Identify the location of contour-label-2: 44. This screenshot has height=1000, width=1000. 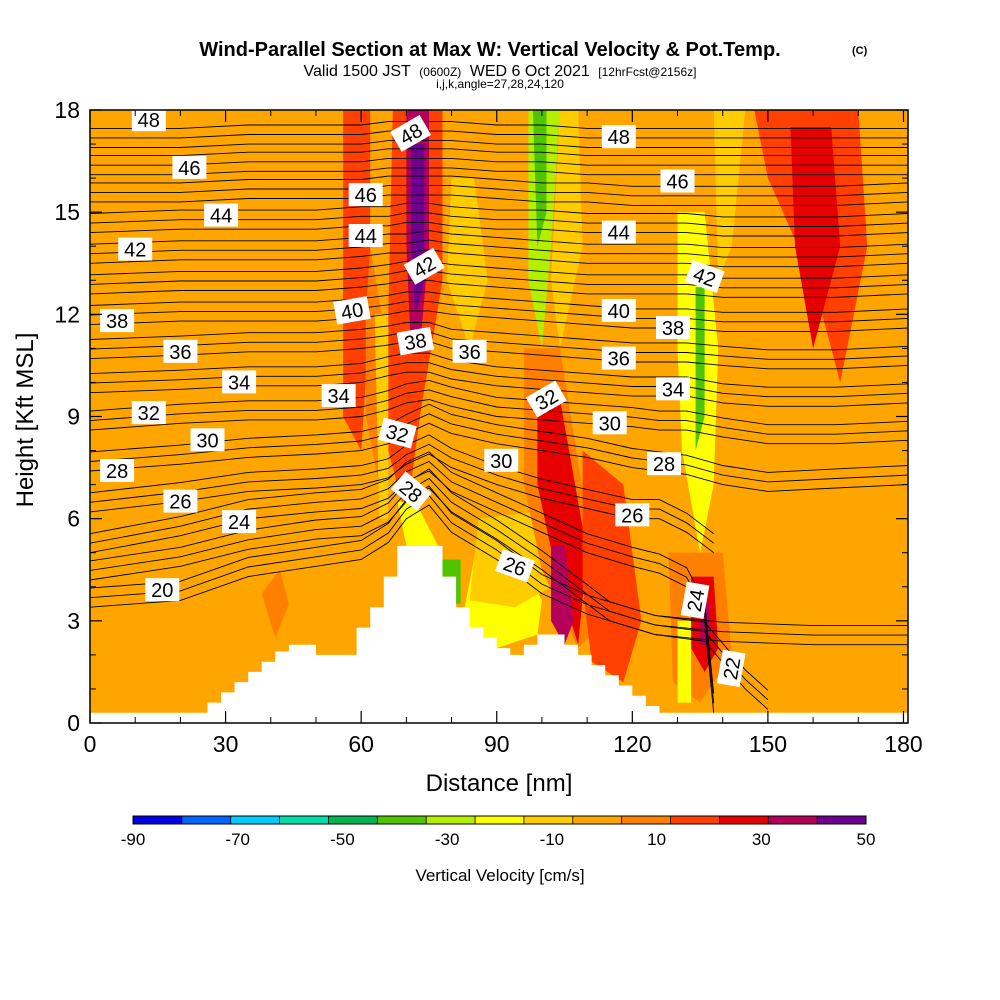
(221, 215).